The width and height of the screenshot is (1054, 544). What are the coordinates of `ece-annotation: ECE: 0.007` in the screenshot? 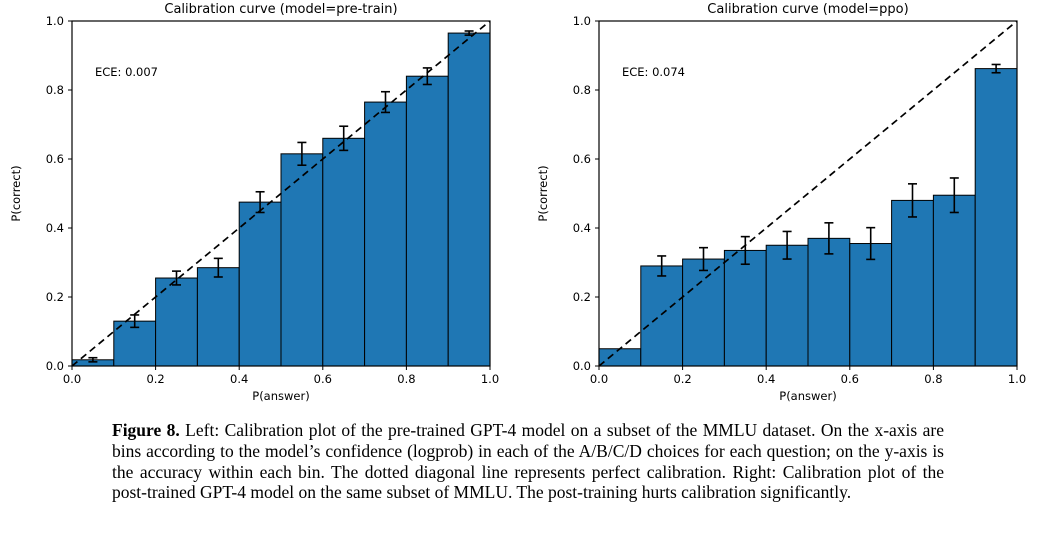 It's located at (126, 72).